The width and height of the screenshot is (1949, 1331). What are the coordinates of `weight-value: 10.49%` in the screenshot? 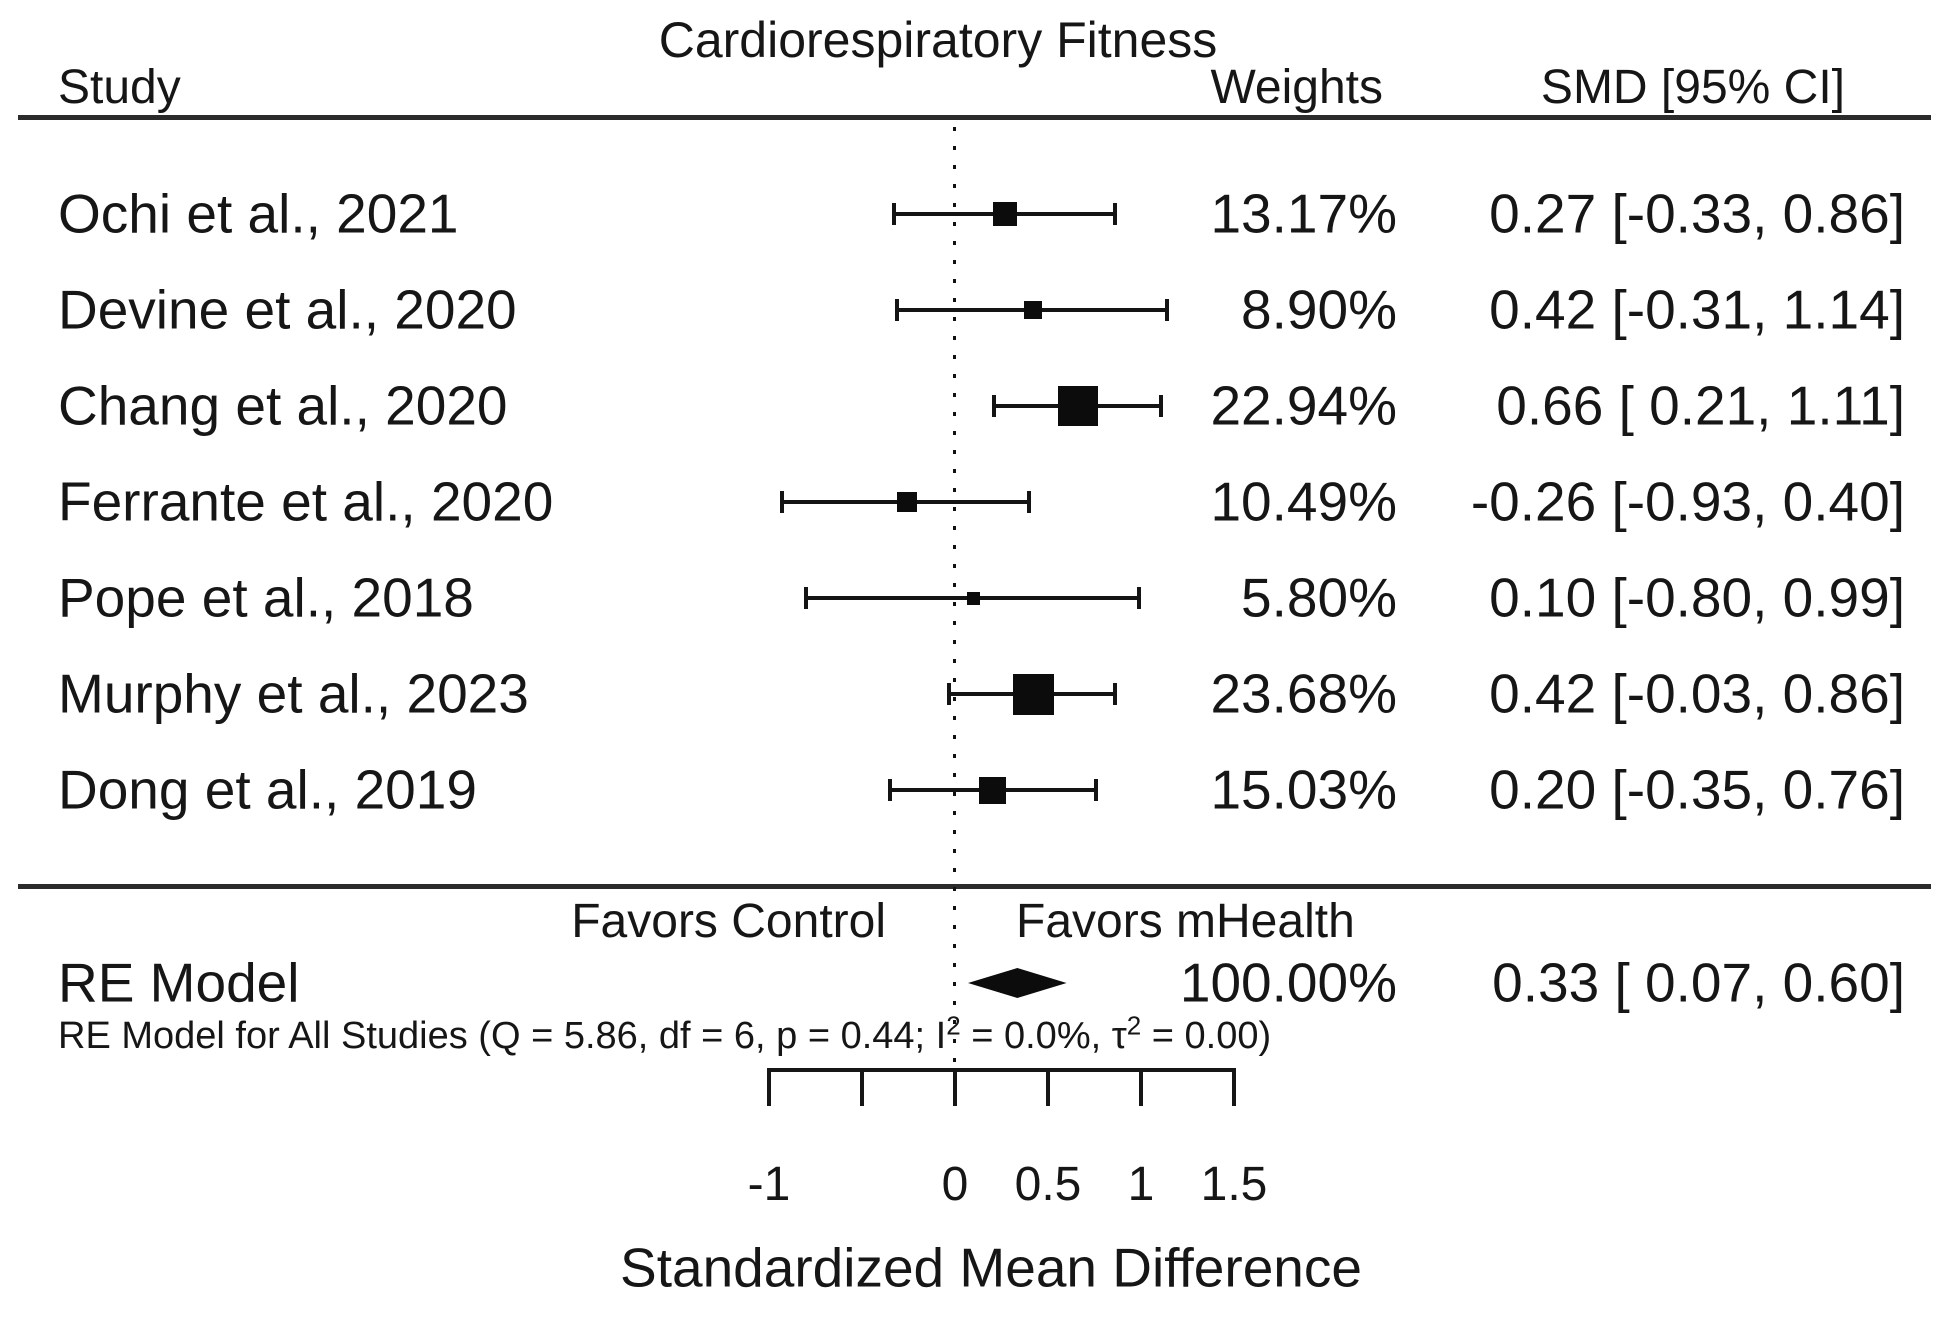 It's located at (1303, 501).